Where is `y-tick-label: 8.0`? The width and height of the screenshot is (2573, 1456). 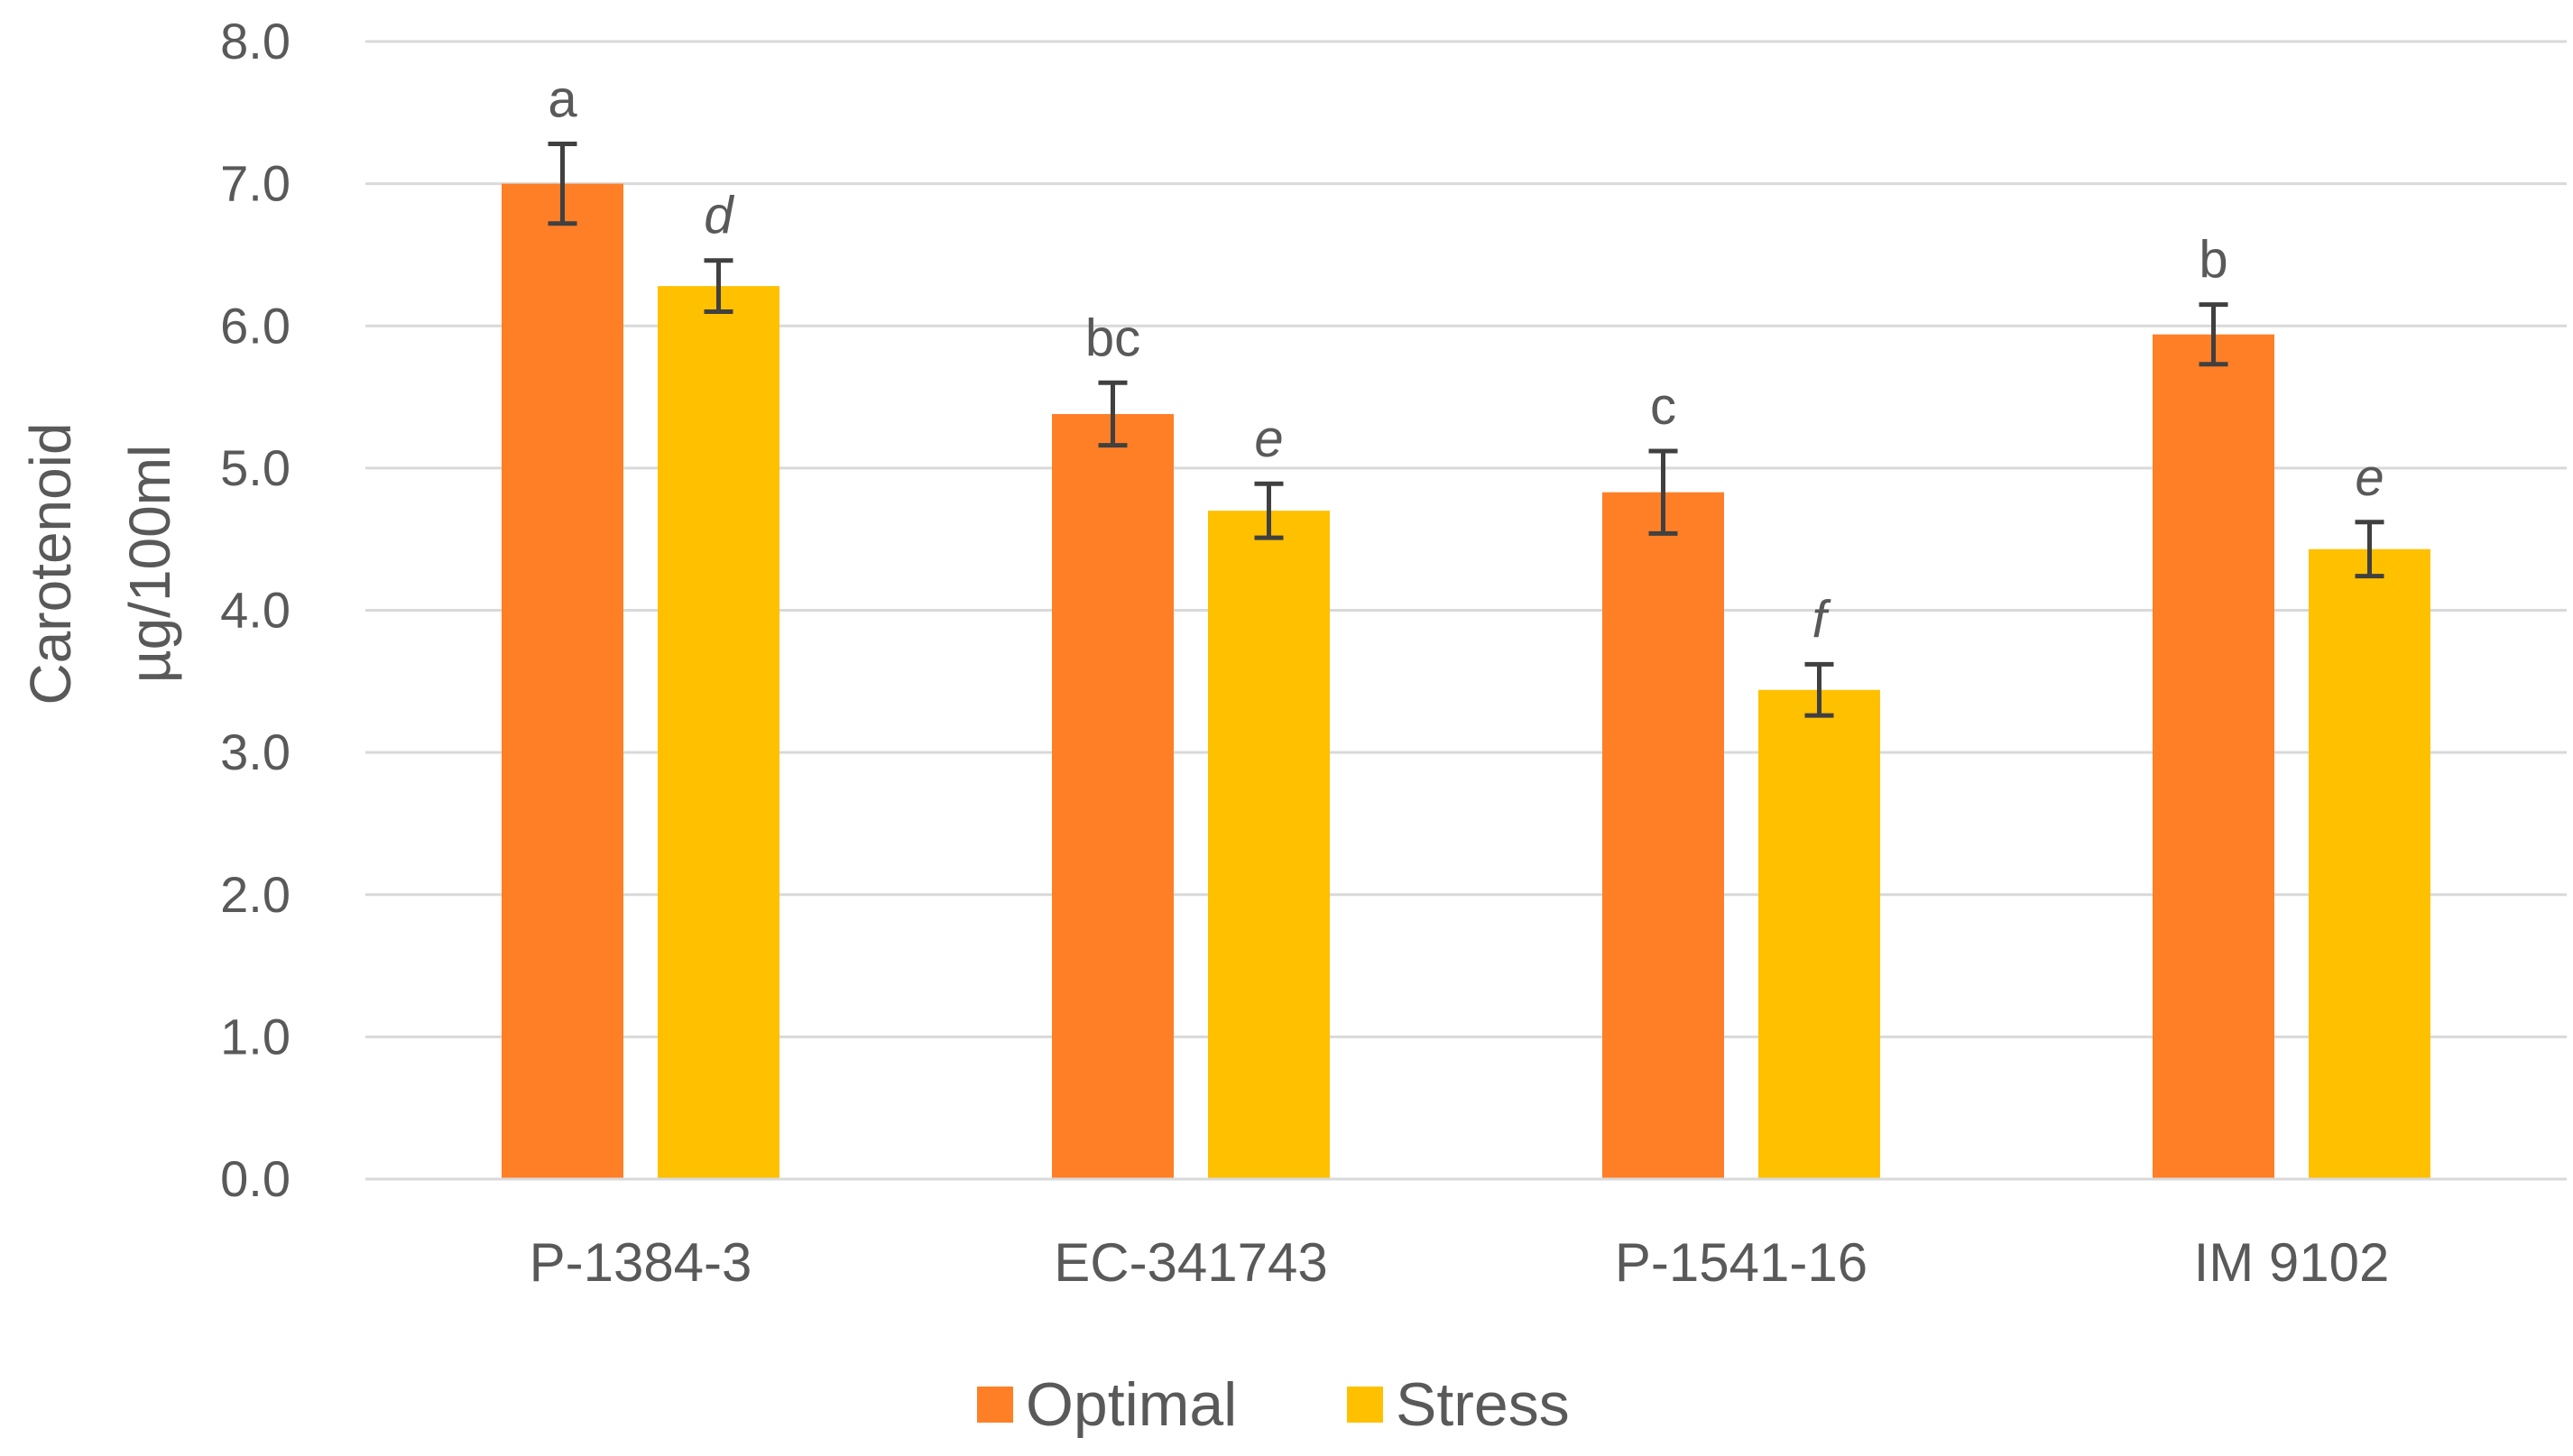 y-tick-label: 8.0 is located at coordinates (255, 41).